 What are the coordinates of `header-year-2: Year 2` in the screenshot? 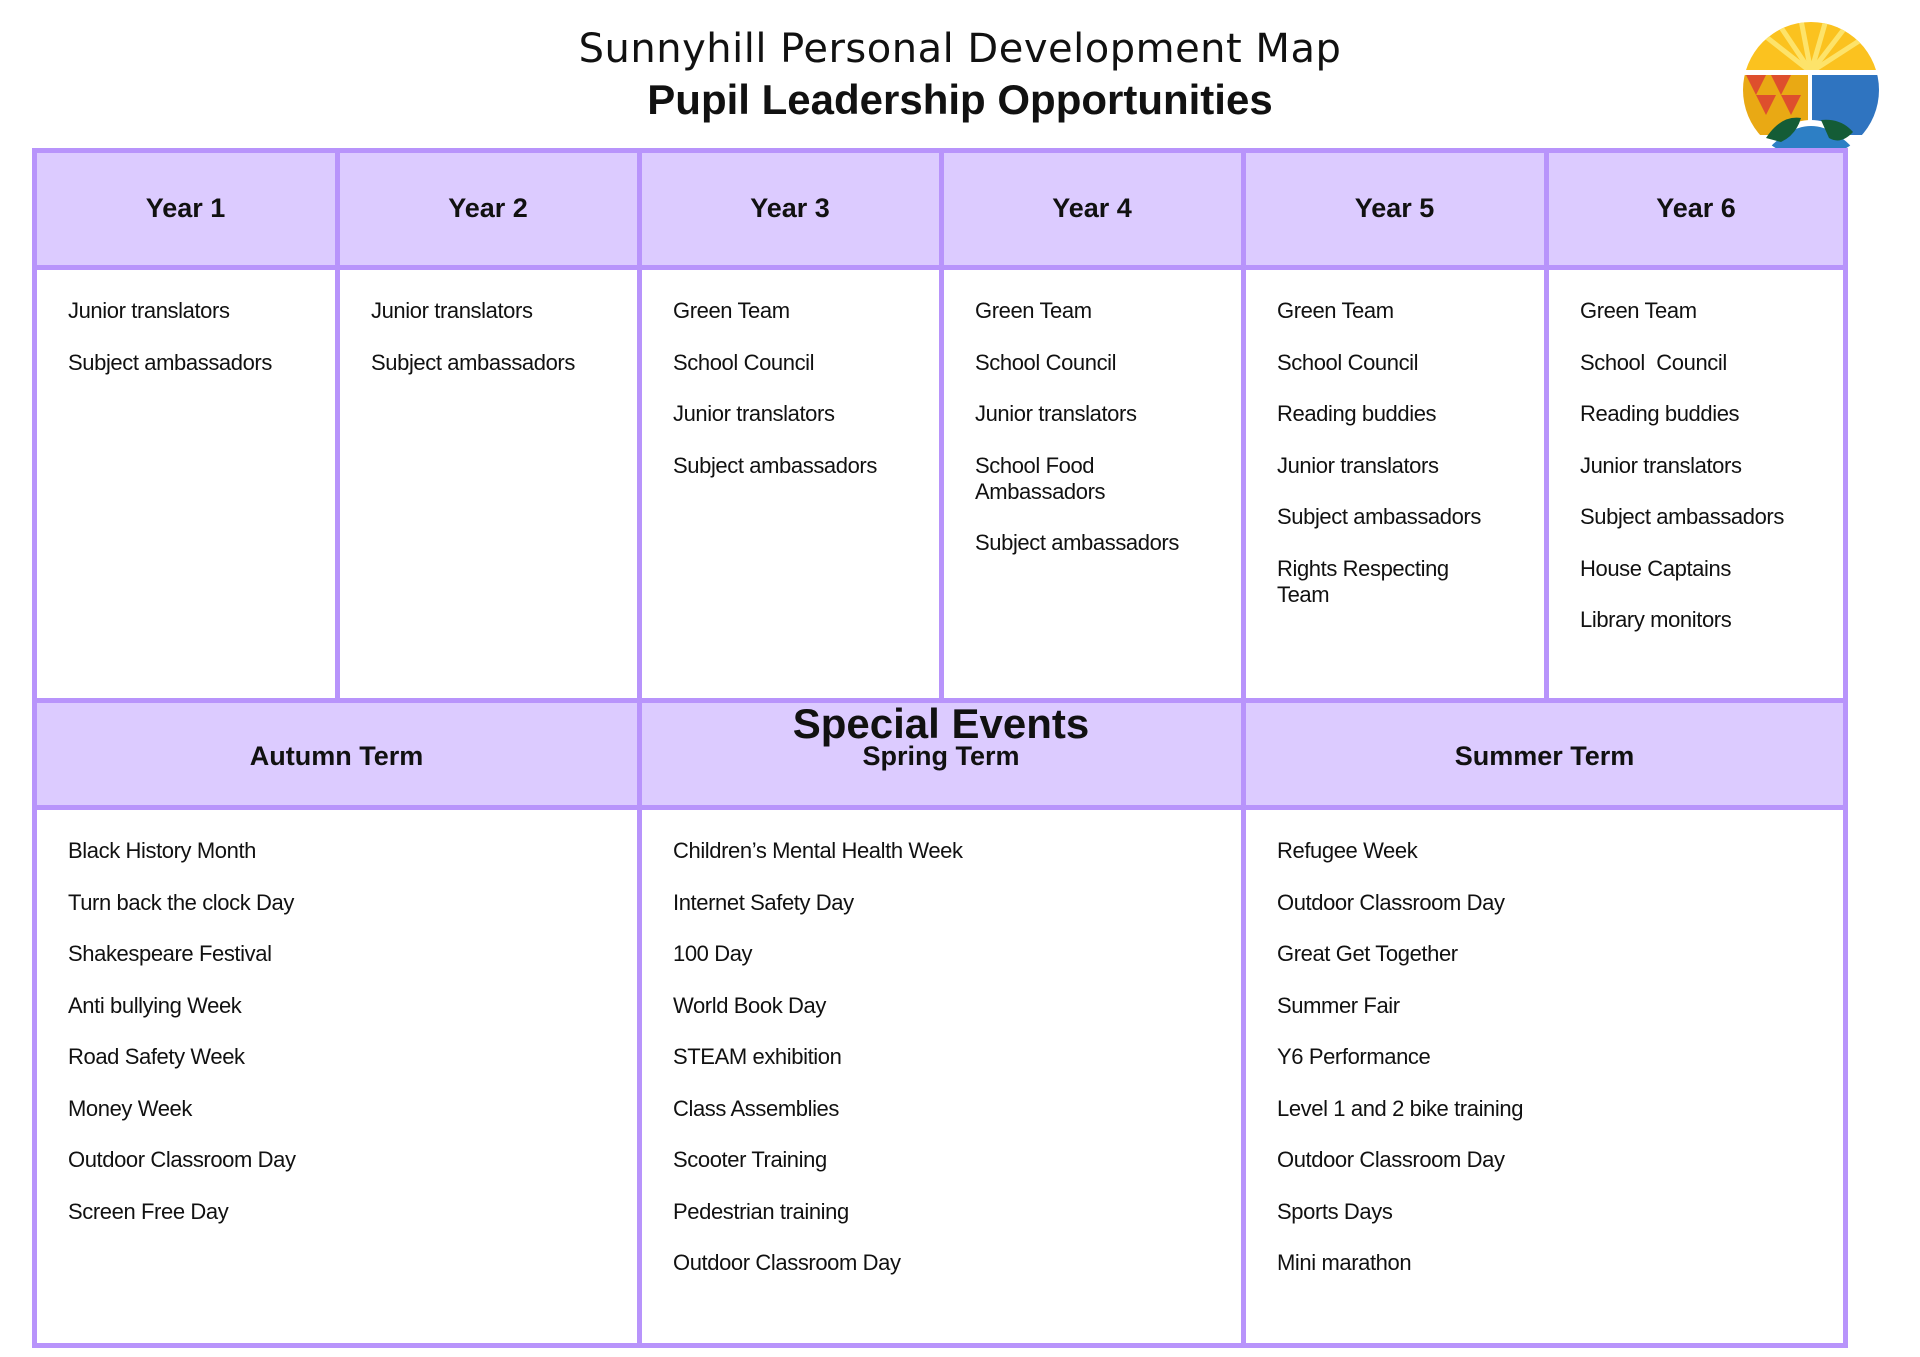 It's located at (488, 208).